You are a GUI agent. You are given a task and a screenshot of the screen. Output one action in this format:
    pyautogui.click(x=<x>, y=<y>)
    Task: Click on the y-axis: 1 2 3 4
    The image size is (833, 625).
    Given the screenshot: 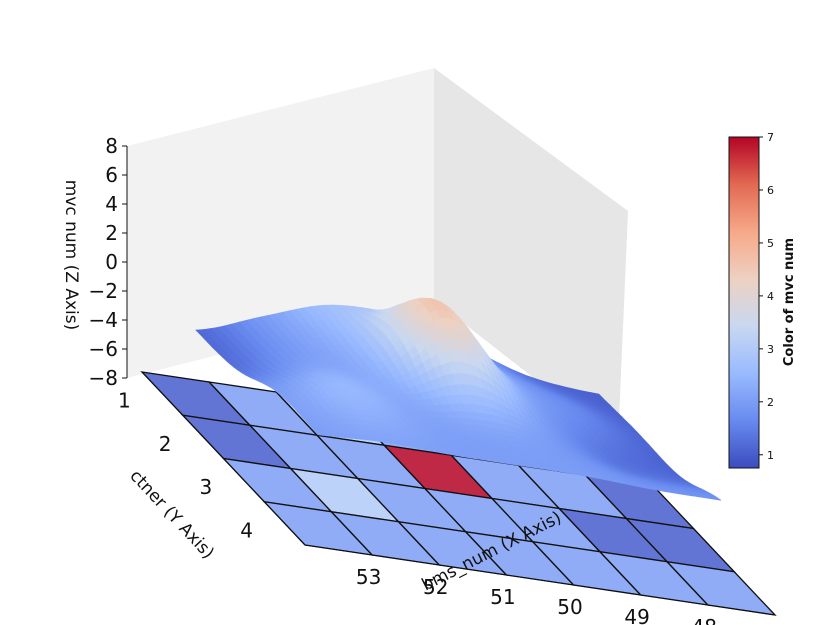 What is the action you would take?
    pyautogui.click(x=212, y=458)
    